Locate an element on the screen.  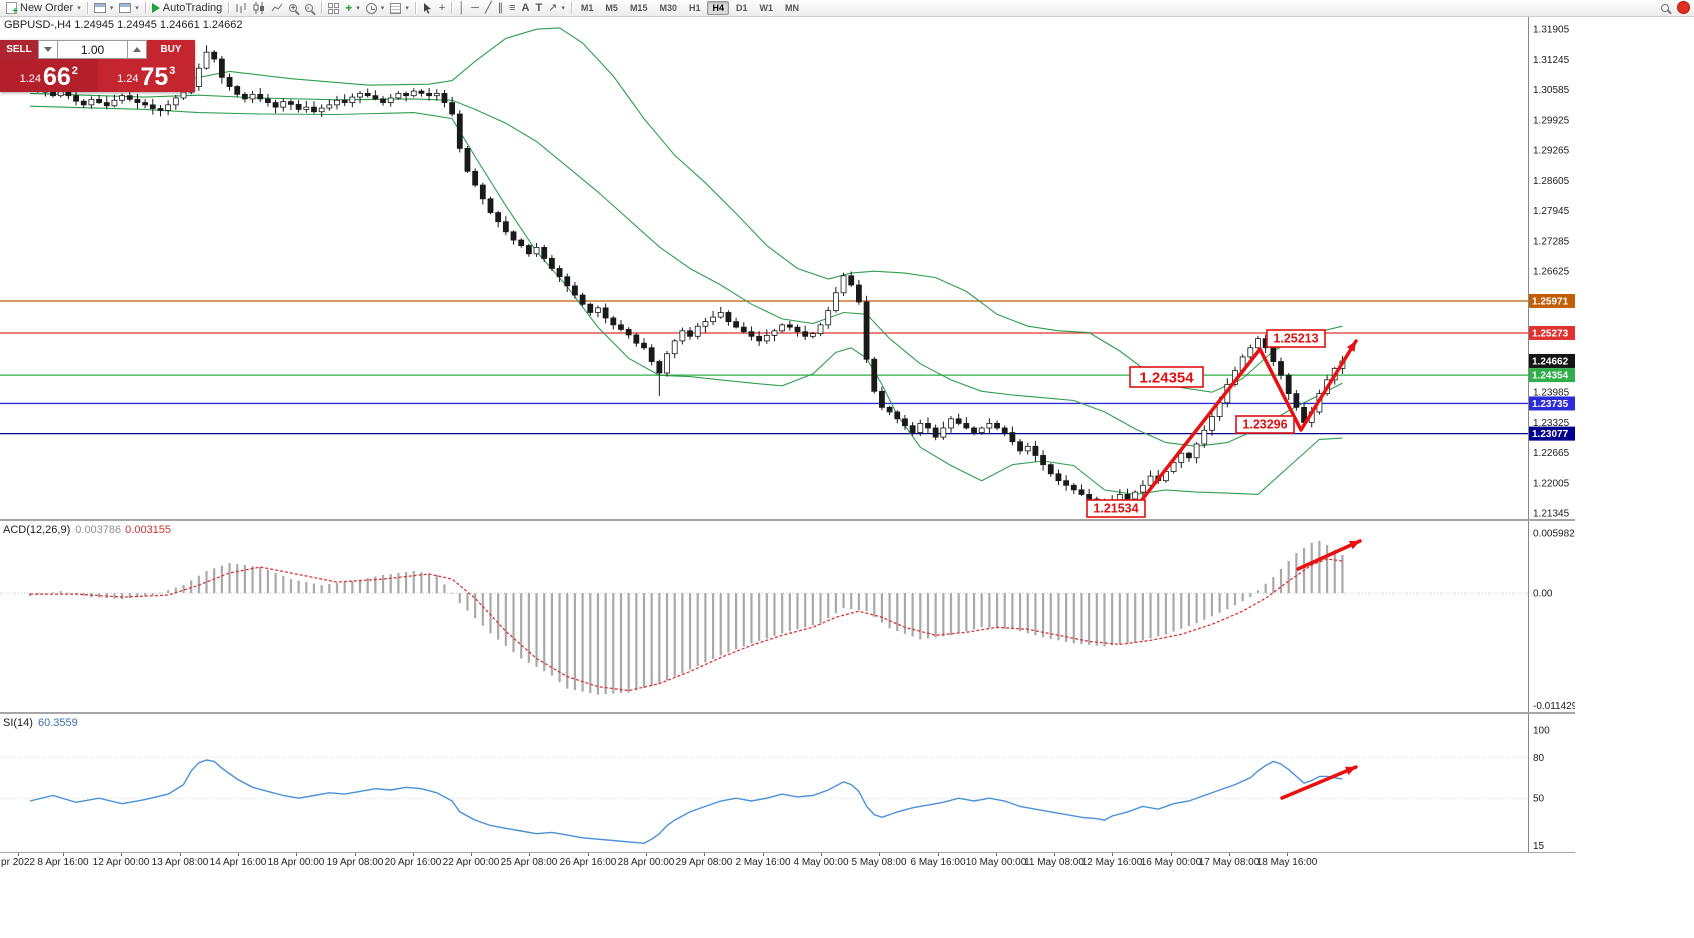
time-axis-label: 5 May 08:00 is located at coordinates (879, 862).